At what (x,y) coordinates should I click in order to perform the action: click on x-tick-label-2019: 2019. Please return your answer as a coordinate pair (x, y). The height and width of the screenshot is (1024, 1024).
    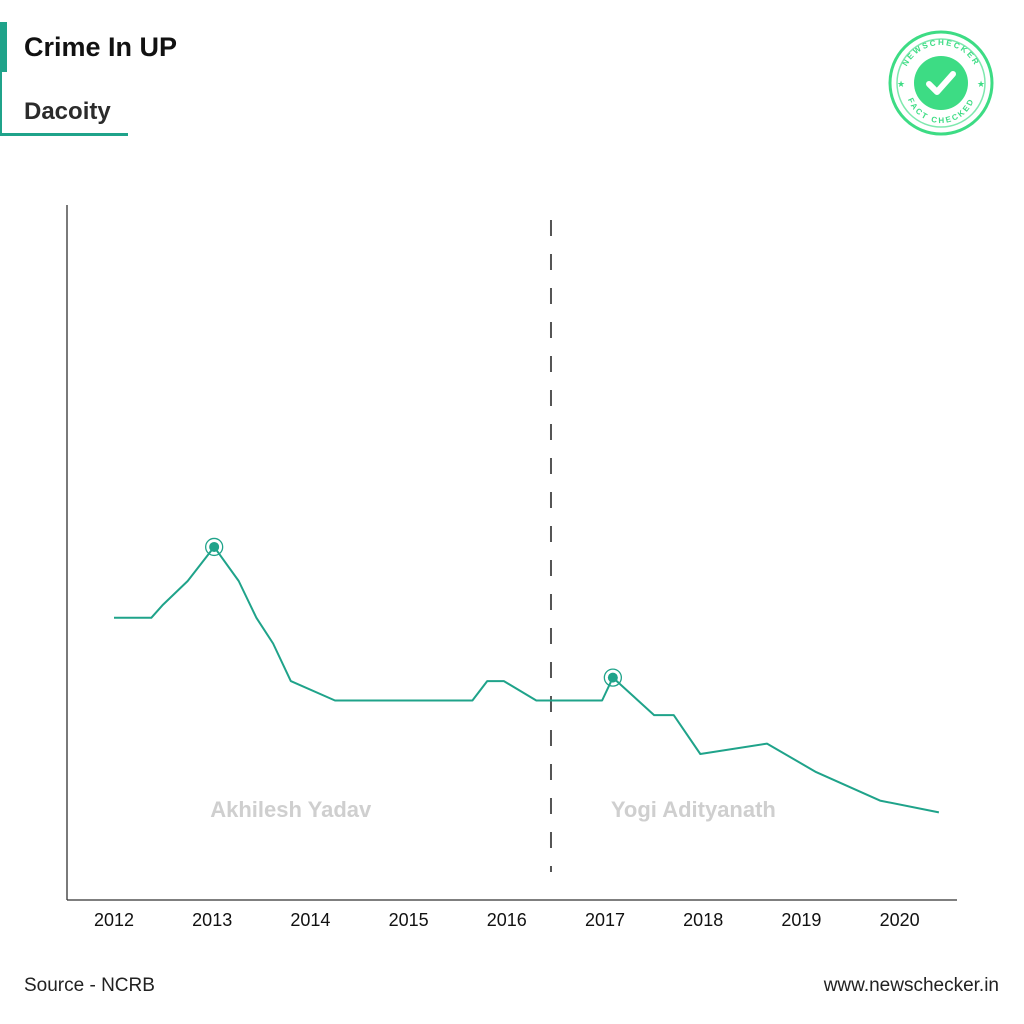
    Looking at the image, I should click on (801, 920).